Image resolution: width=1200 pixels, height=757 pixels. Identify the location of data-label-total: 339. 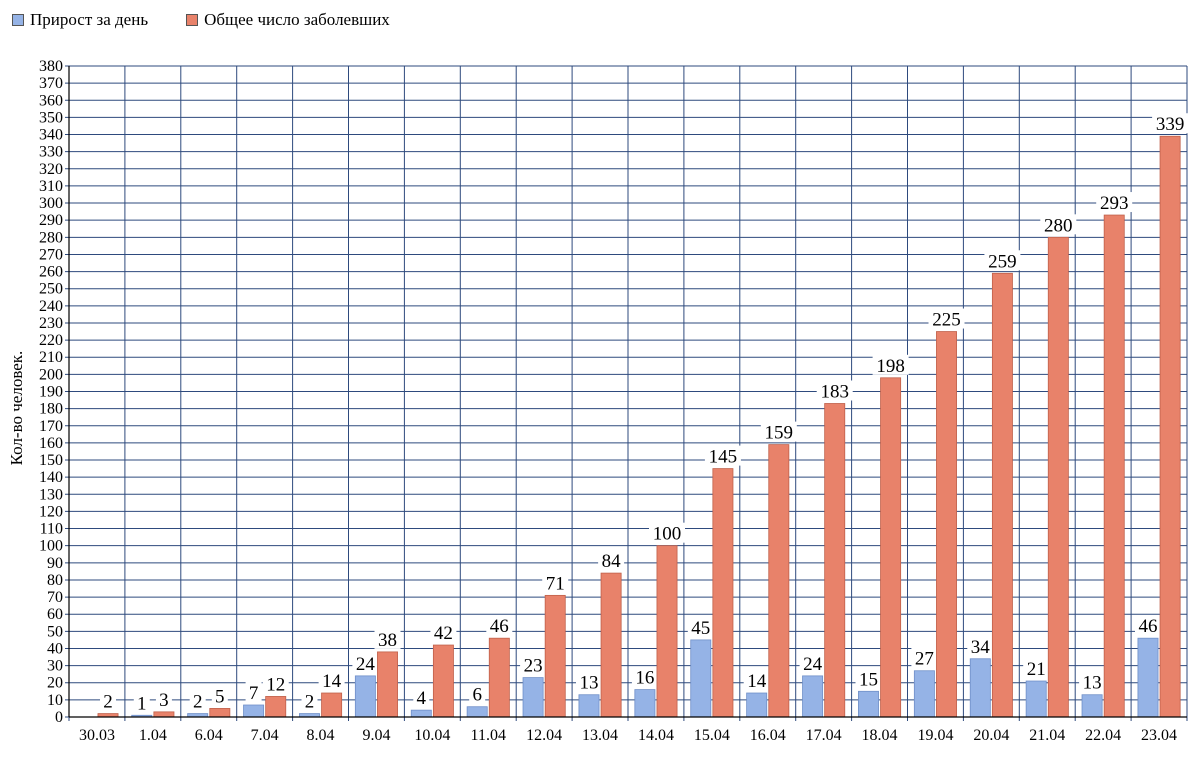
(1170, 124).